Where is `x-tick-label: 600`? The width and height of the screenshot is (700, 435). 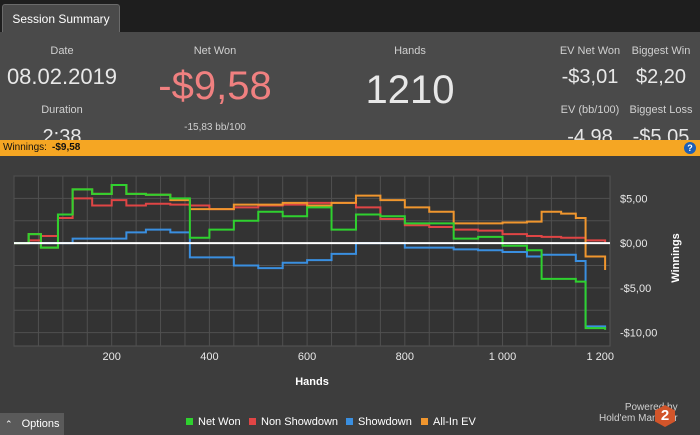
x-tick-label: 600 is located at coordinates (307, 357).